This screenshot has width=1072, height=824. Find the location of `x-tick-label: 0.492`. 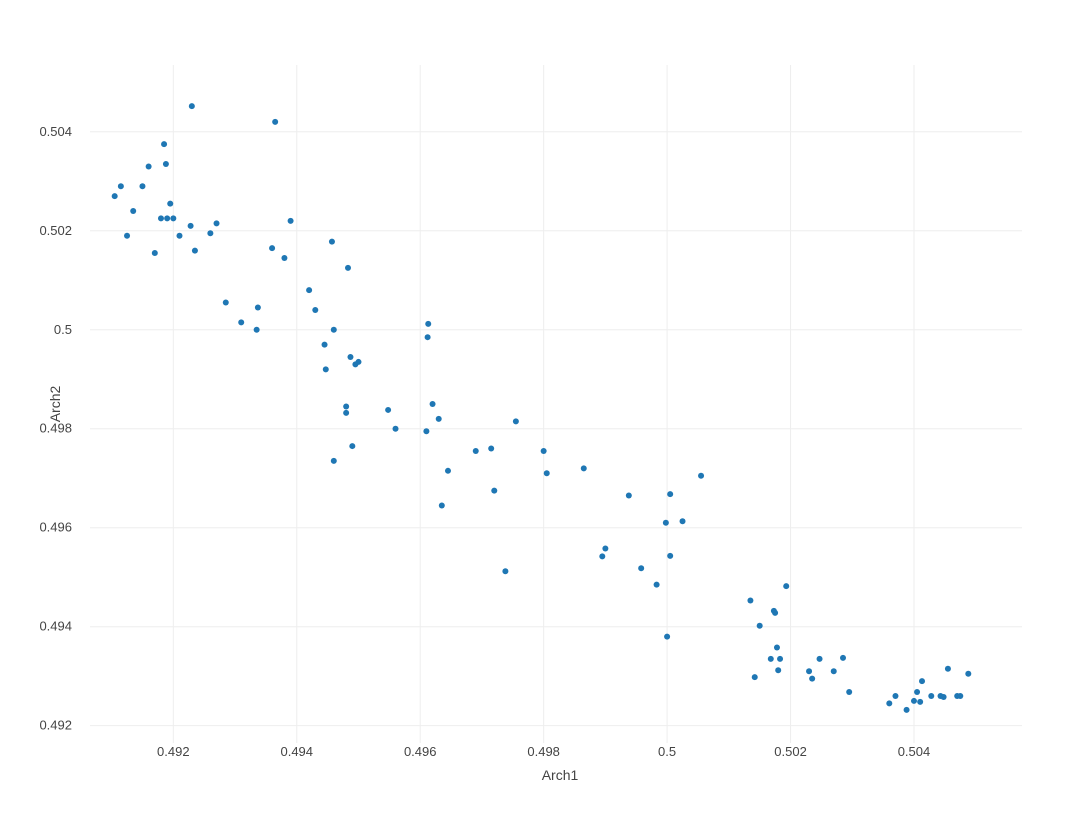

x-tick-label: 0.492 is located at coordinates (173, 751).